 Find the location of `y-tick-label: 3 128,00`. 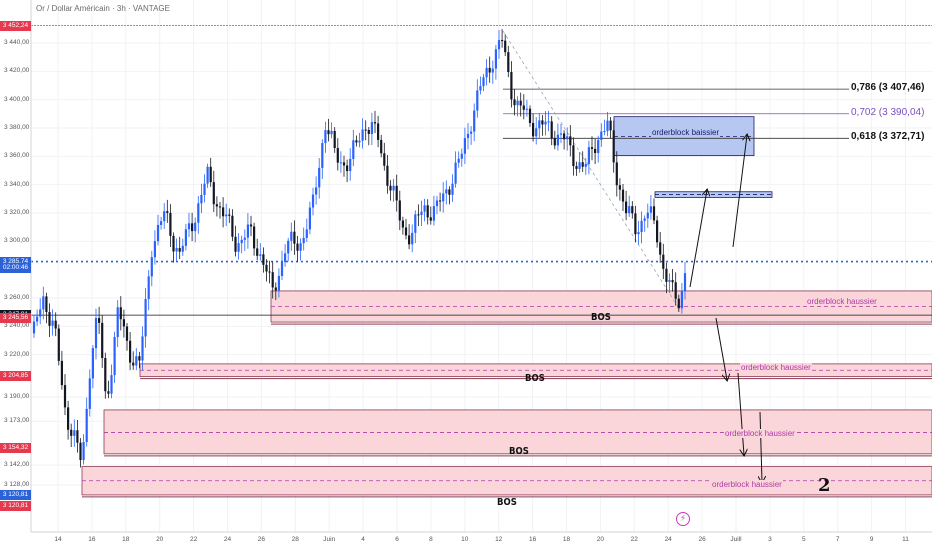

y-tick-label: 3 128,00 is located at coordinates (17, 484).